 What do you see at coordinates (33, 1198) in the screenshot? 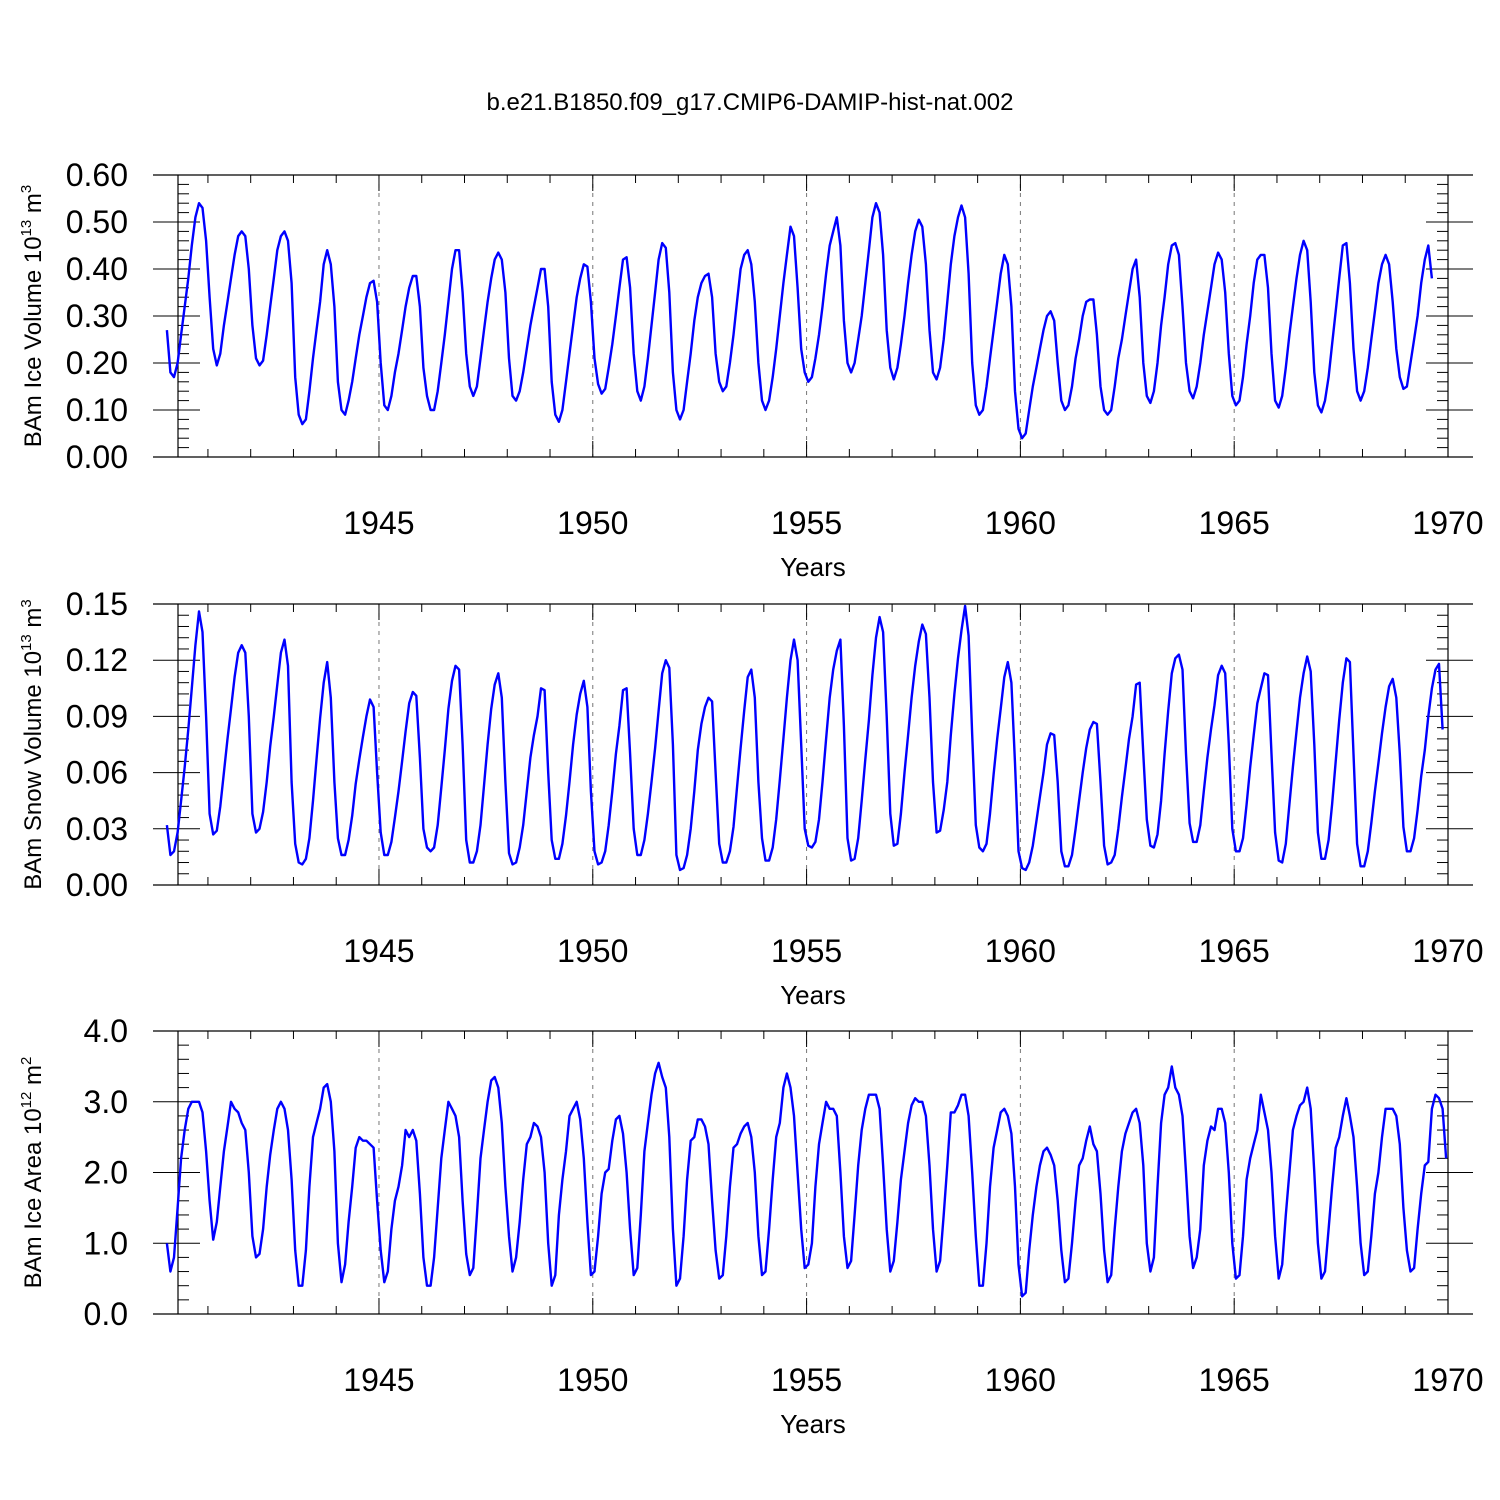
I see `y-axis-title-base: BAm Ice Area 10` at bounding box center [33, 1198].